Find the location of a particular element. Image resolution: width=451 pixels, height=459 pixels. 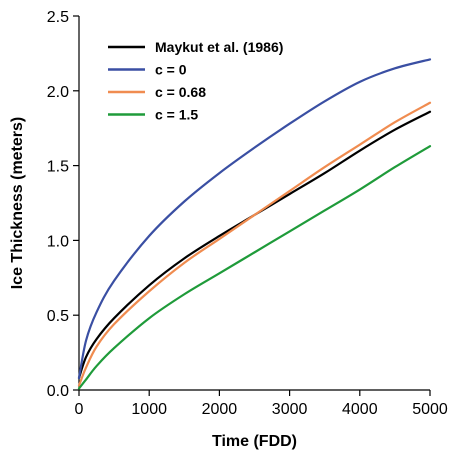

x-tick-label: 5000 is located at coordinates (430, 409).